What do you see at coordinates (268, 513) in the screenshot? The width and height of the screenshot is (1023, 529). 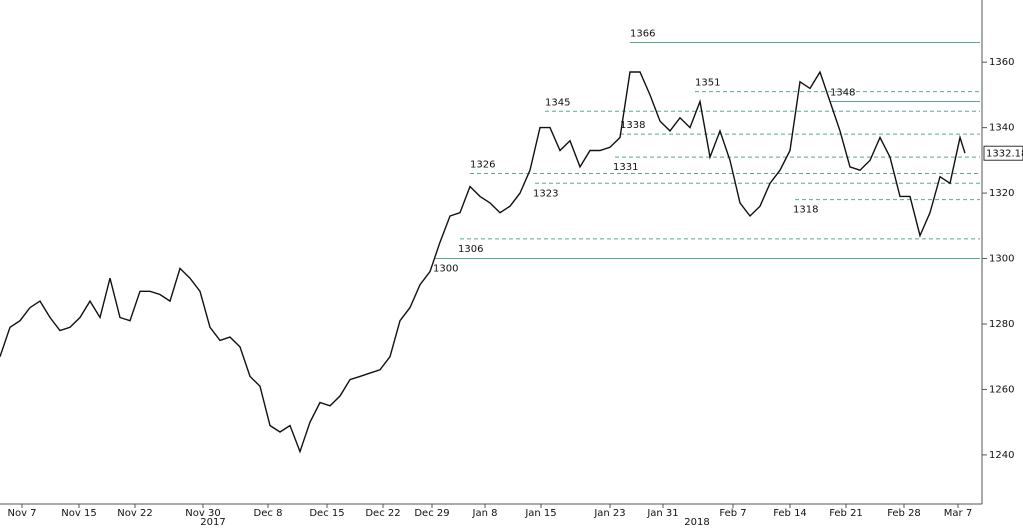 I see `x-tick-label: Dec 8` at bounding box center [268, 513].